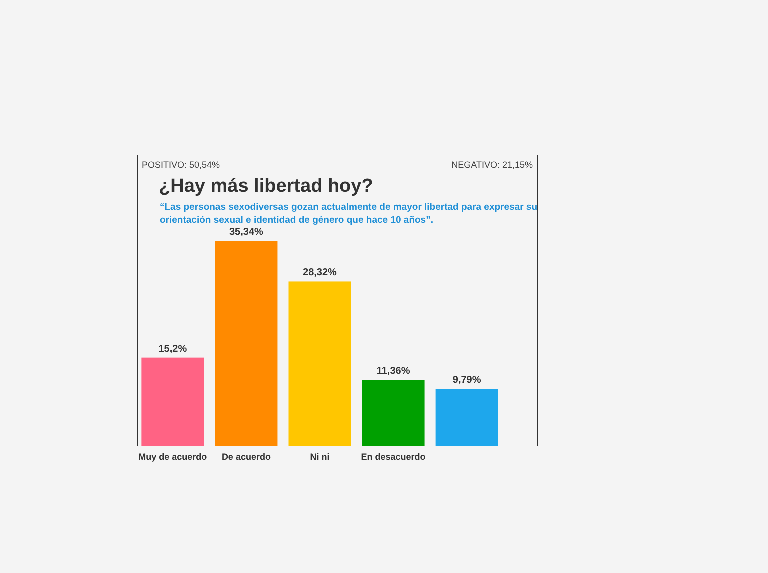 The width and height of the screenshot is (768, 573). Describe the element at coordinates (492, 165) in the screenshot. I see `text: NEGATIVO: 21,15%` at that location.